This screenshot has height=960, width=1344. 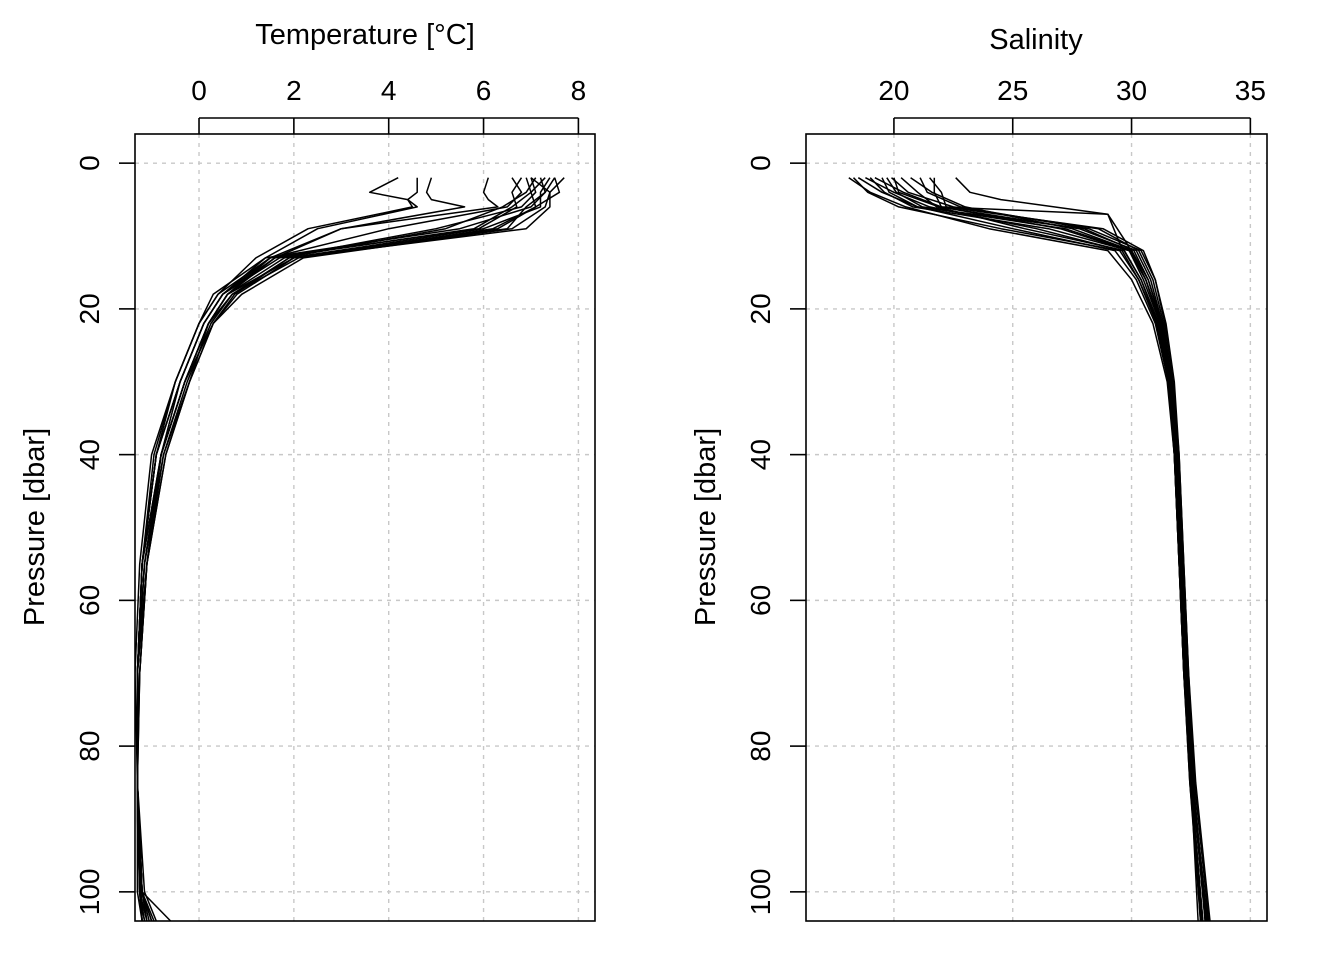 I want to click on temperature-y-tick-label: 60, so click(x=89, y=600).